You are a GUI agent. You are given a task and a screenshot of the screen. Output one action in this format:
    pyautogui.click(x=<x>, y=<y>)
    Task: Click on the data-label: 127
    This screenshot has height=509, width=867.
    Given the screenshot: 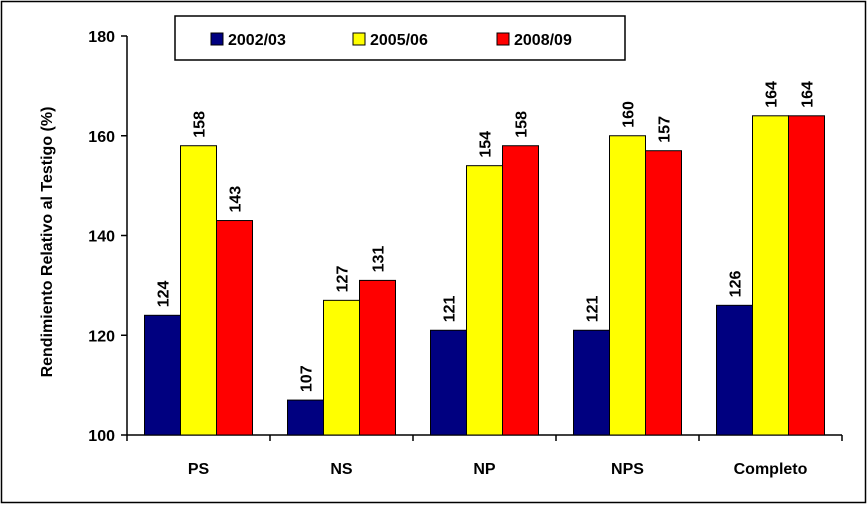 What is the action you would take?
    pyautogui.click(x=343, y=279)
    